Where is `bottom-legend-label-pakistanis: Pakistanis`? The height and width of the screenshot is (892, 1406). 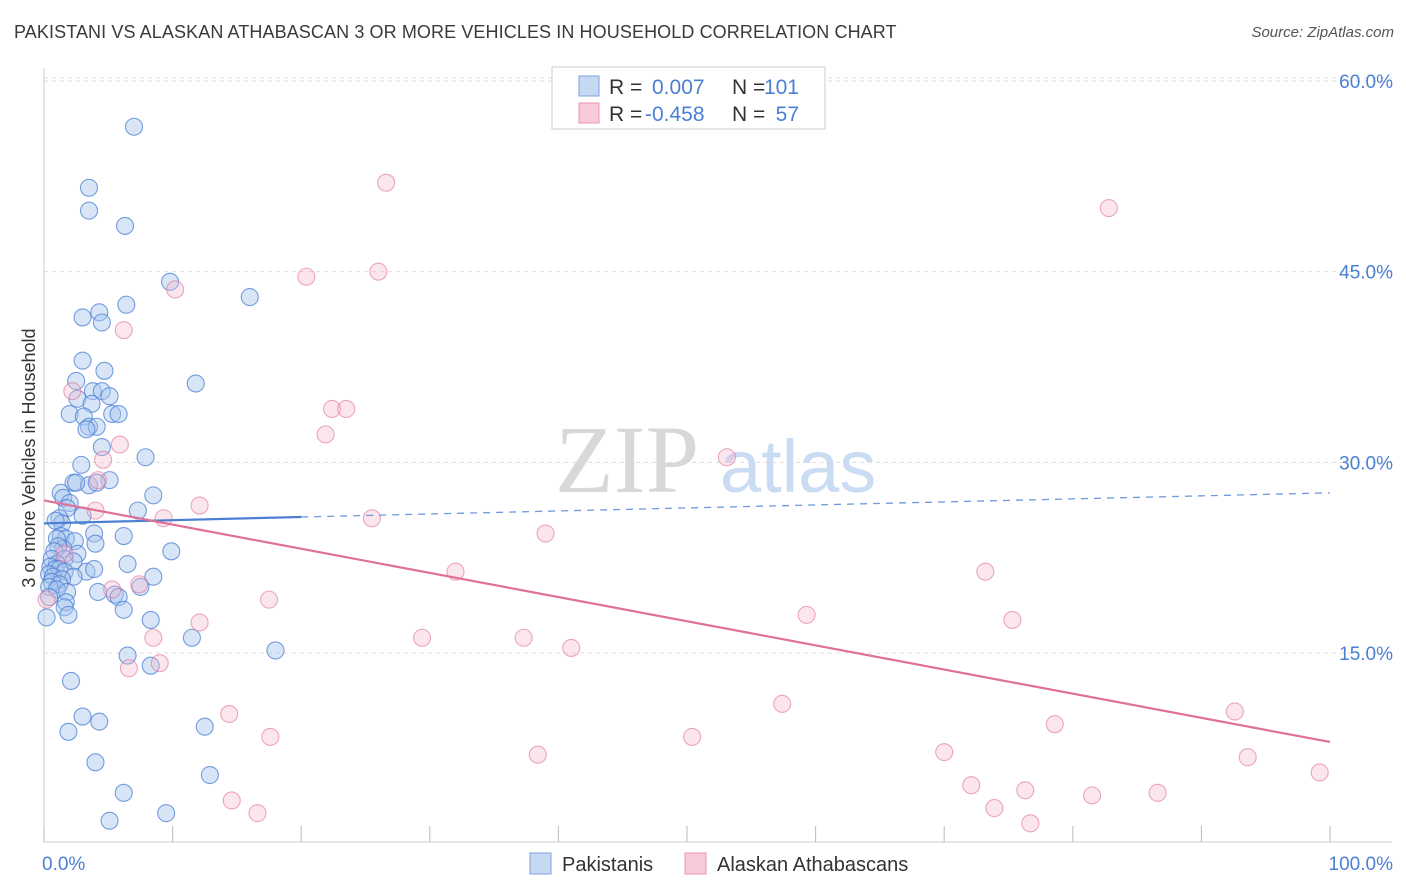
bottom-legend-label-pakistanis: Pakistanis is located at coordinates (607, 865).